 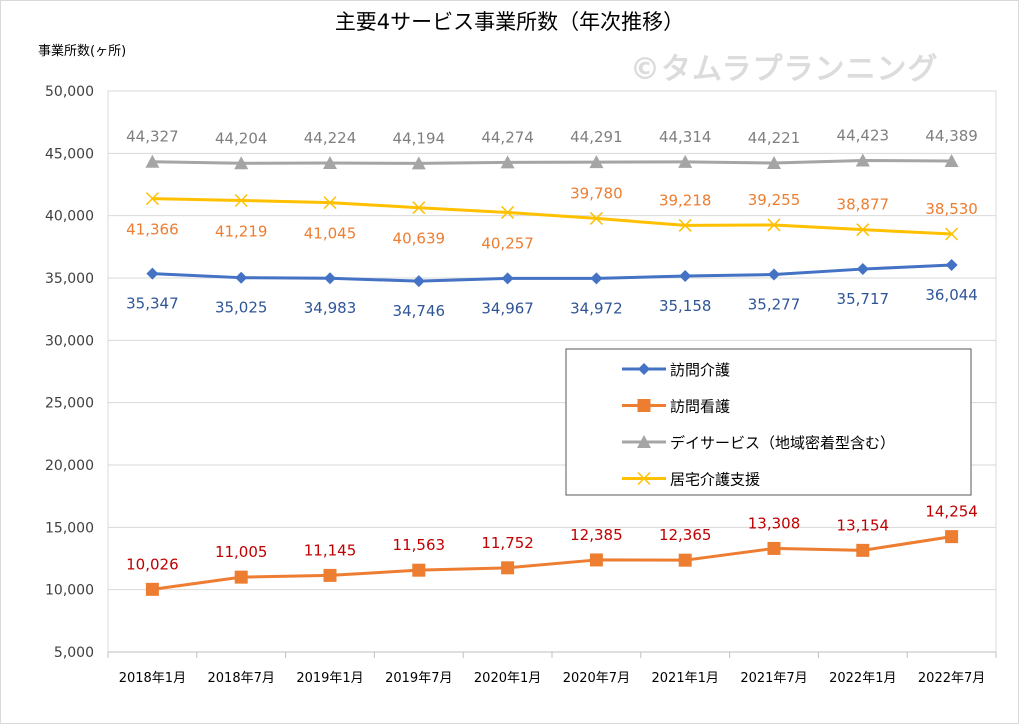 I want to click on y-axis-unit-label: 事業所数(ヶ所), so click(x=82, y=51).